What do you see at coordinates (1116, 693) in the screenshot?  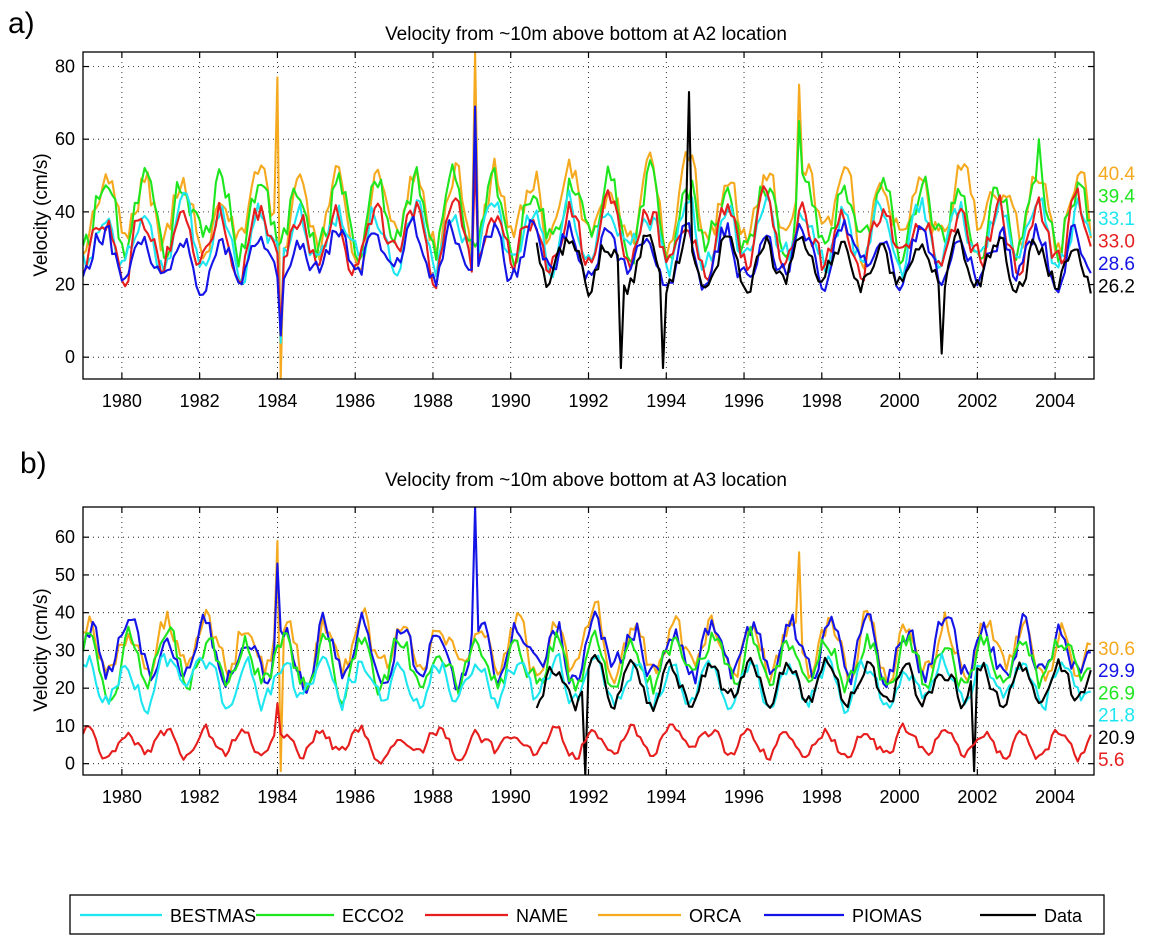 I see `mean-label-ecco2: 26.9` at bounding box center [1116, 693].